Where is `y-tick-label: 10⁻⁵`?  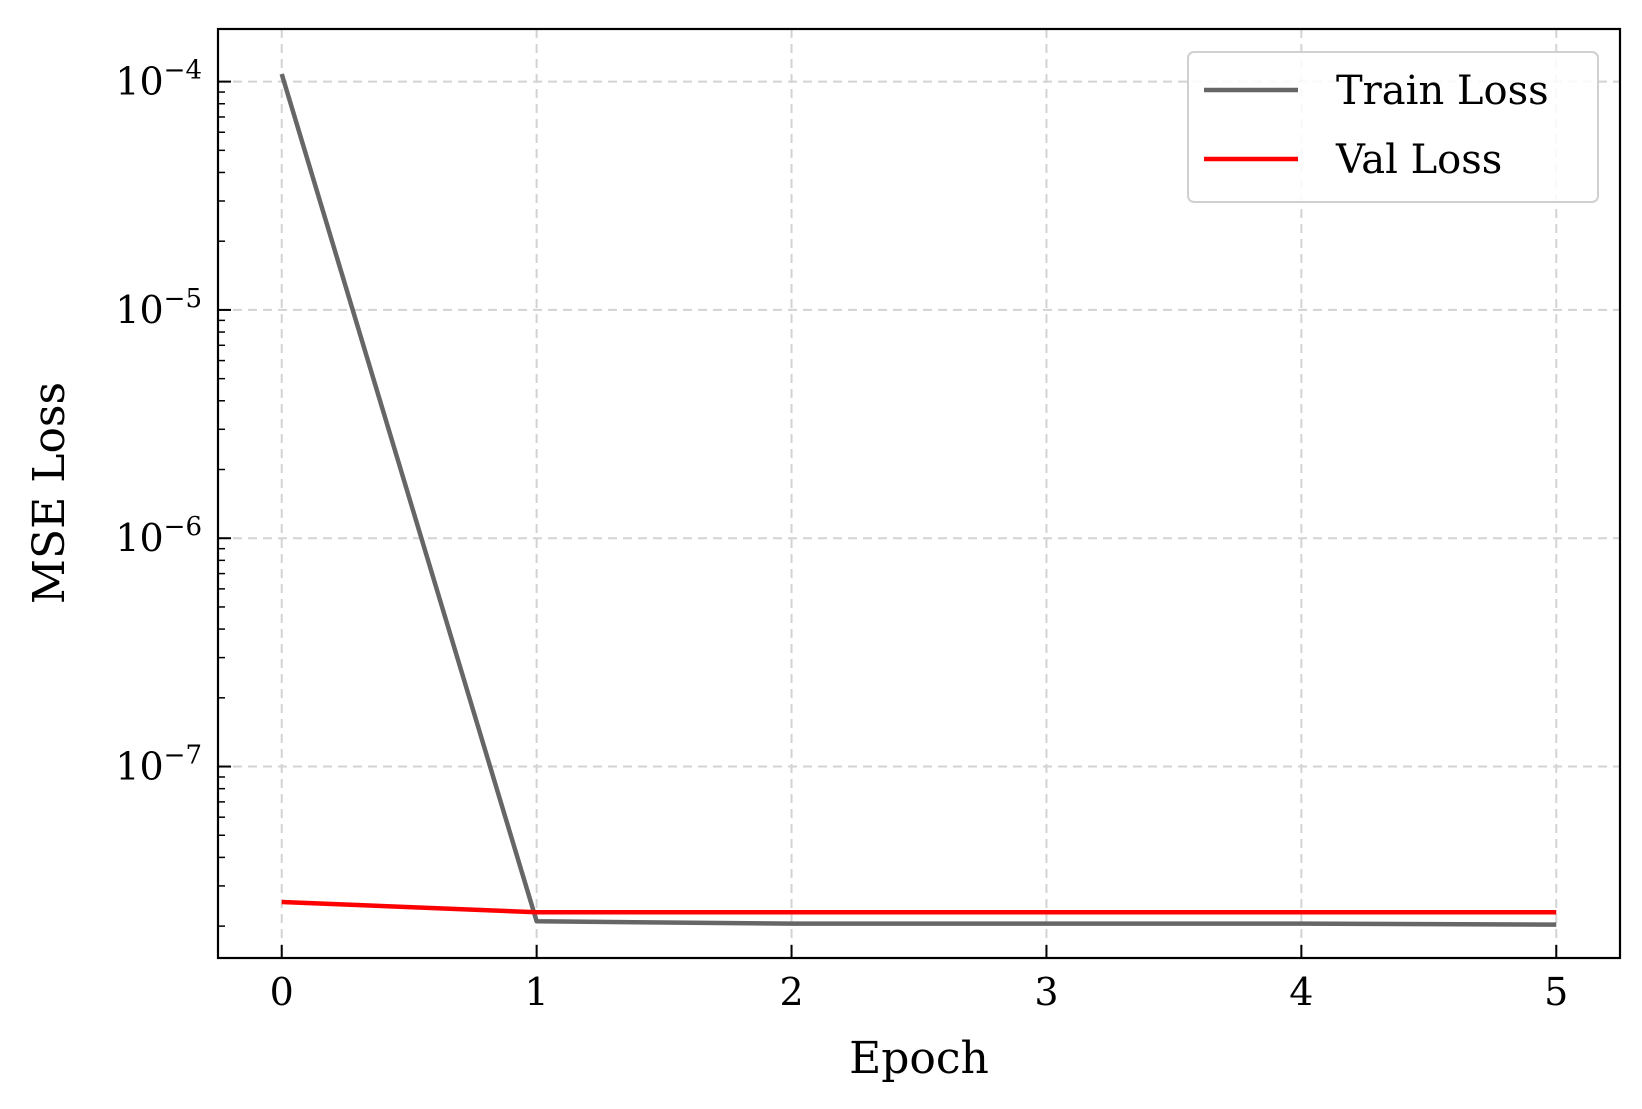 y-tick-label: 10⁻⁵ is located at coordinates (158, 308).